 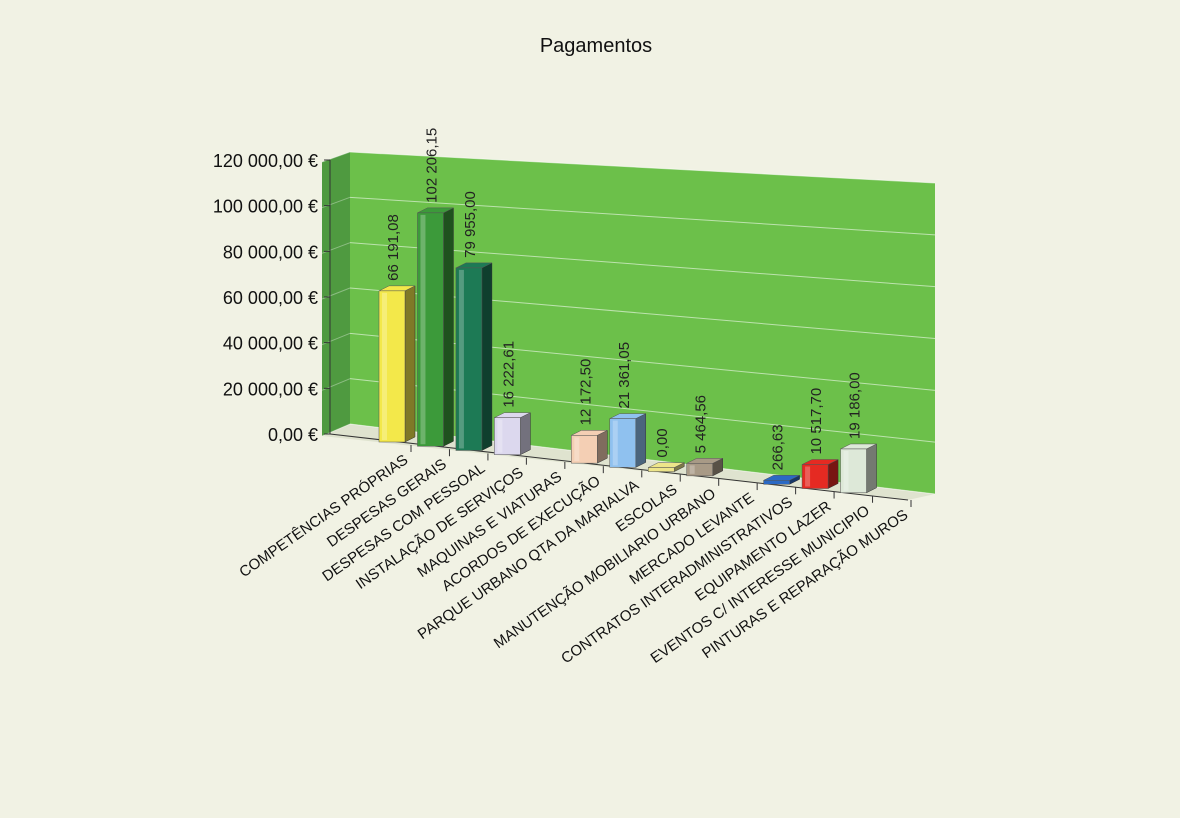 What do you see at coordinates (596, 46) in the screenshot?
I see `chart-title: Pagamentos` at bounding box center [596, 46].